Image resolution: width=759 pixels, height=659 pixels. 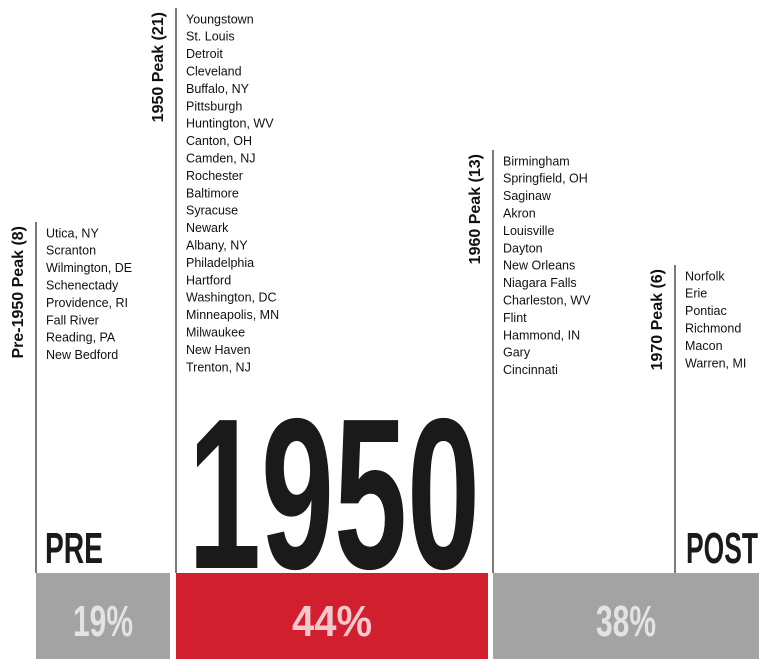 I want to click on city: Detroit, so click(x=204, y=54).